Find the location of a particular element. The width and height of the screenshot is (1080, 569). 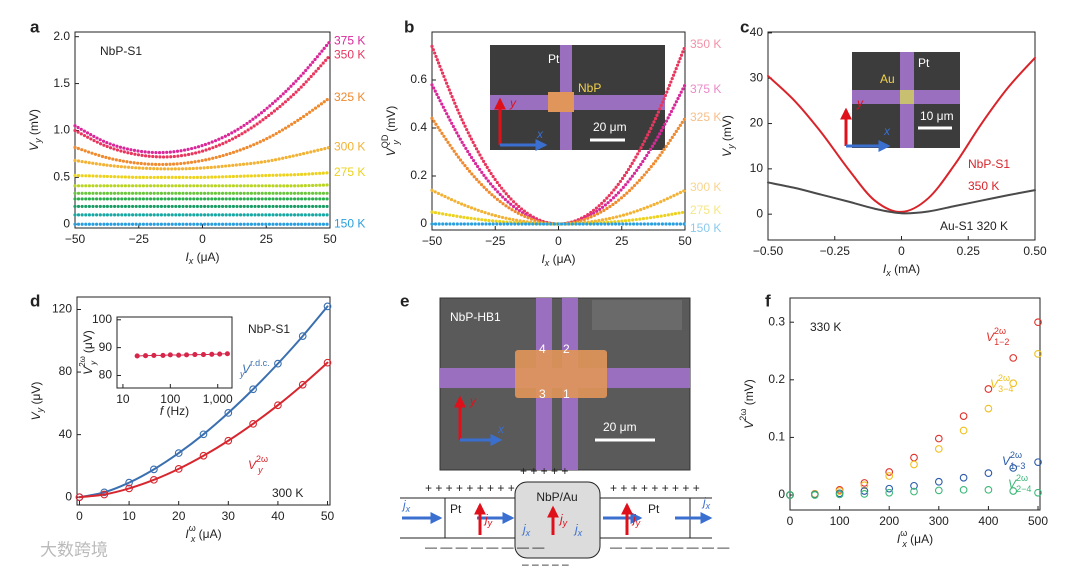

panel-letter: e is located at coordinates (404, 300).